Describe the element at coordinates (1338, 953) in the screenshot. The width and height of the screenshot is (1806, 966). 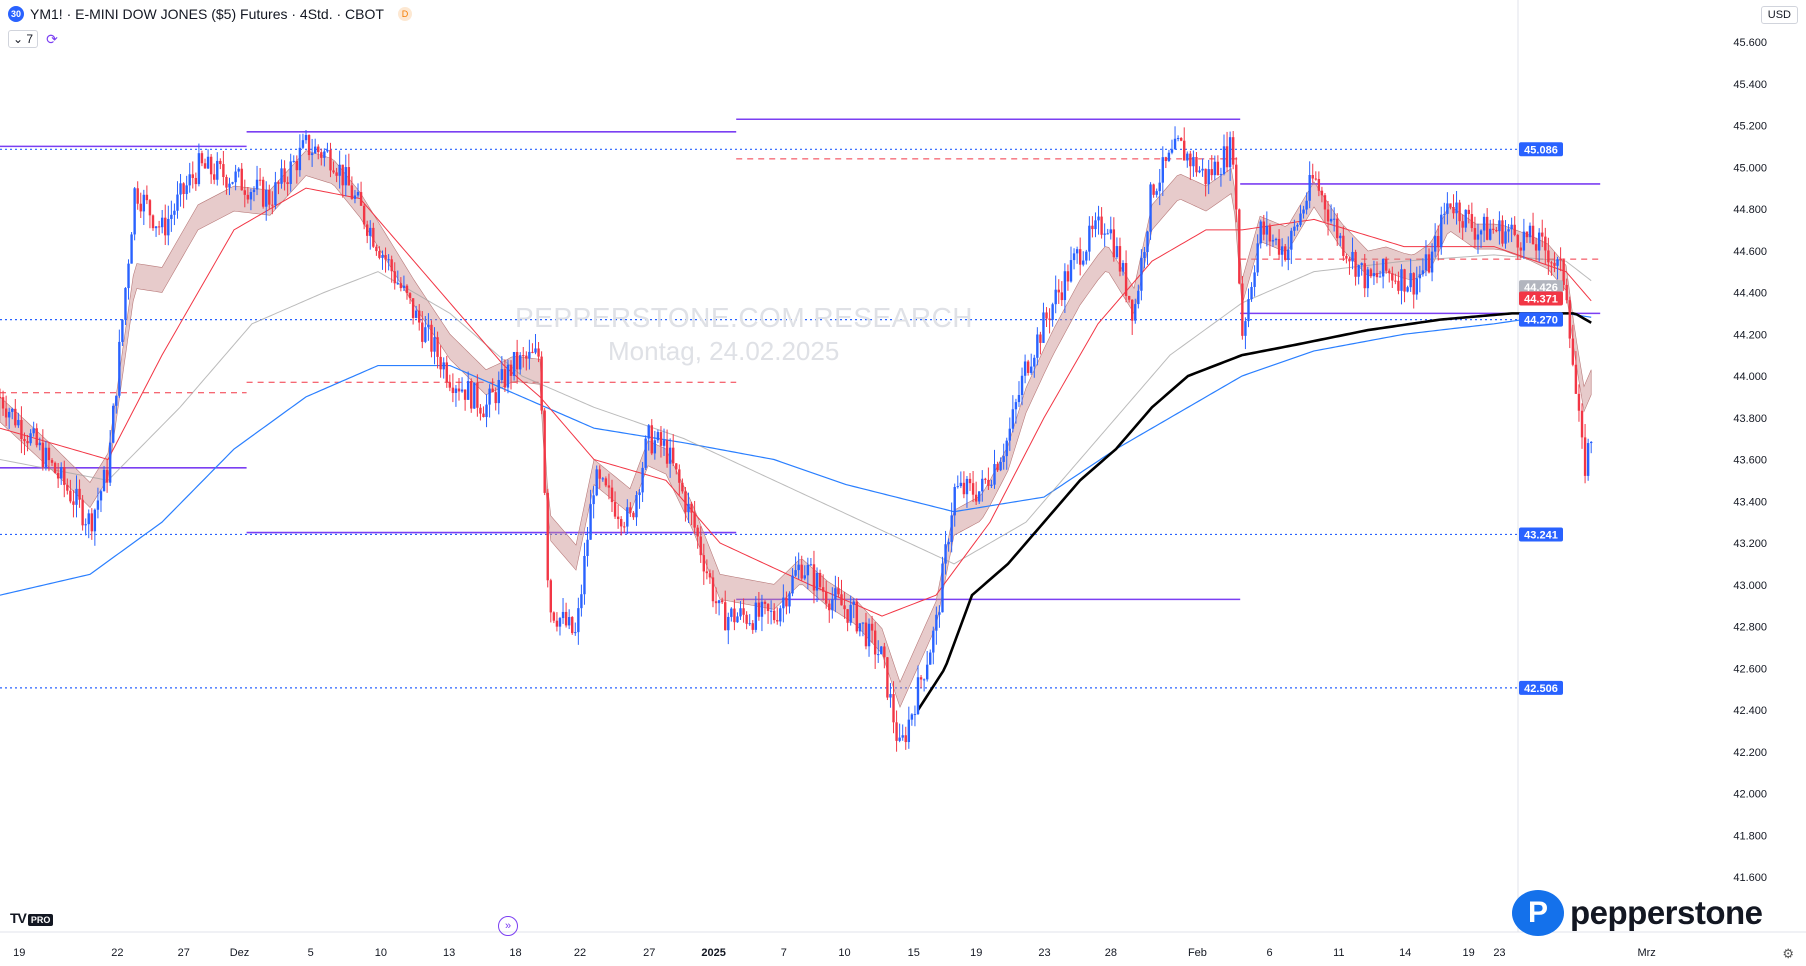
I see `x-tick-label: 11` at that location.